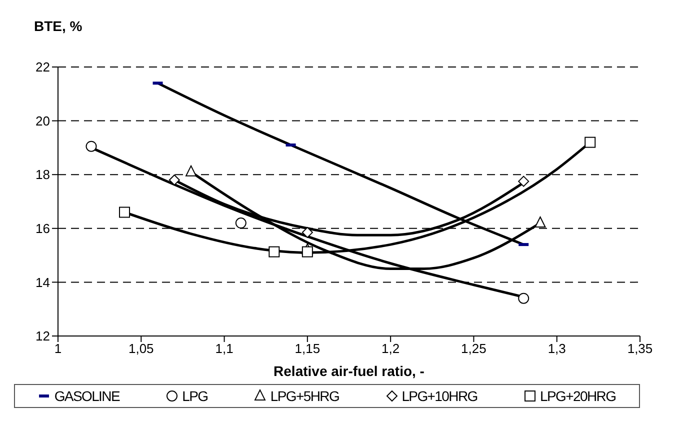 This screenshot has height=426, width=680. What do you see at coordinates (43, 336) in the screenshot?
I see `y-tick-label: 12` at bounding box center [43, 336].